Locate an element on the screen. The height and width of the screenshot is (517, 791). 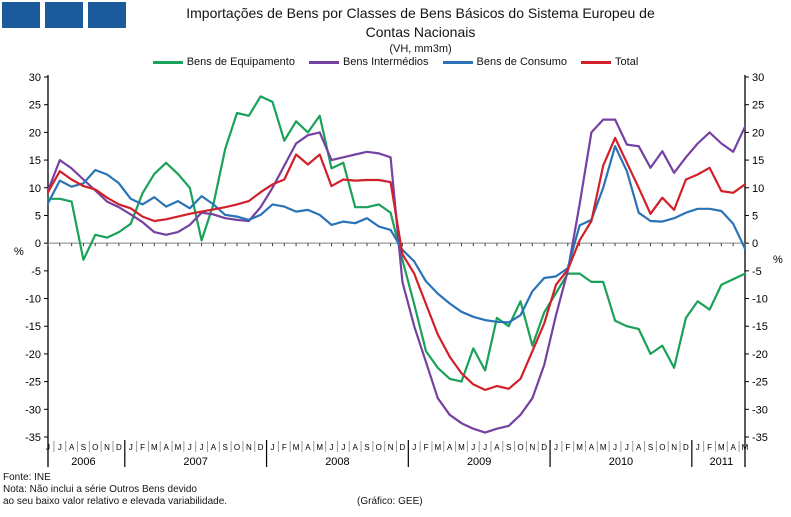
legend-item: Total is located at coordinates (609, 62).